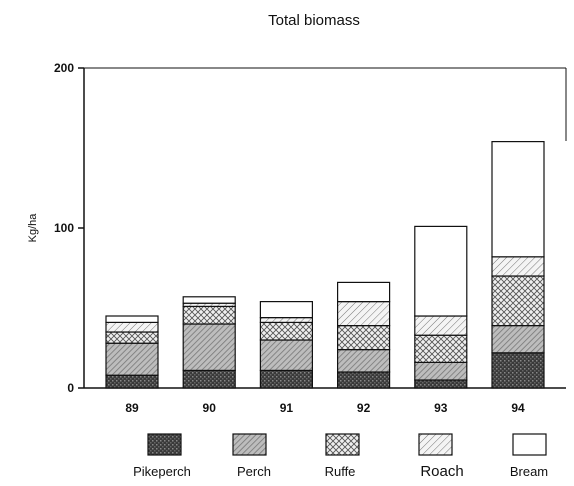 The height and width of the screenshot is (486, 574). Describe the element at coordinates (340, 471) in the screenshot. I see `legend-label-ruffe: Ruffe` at that location.